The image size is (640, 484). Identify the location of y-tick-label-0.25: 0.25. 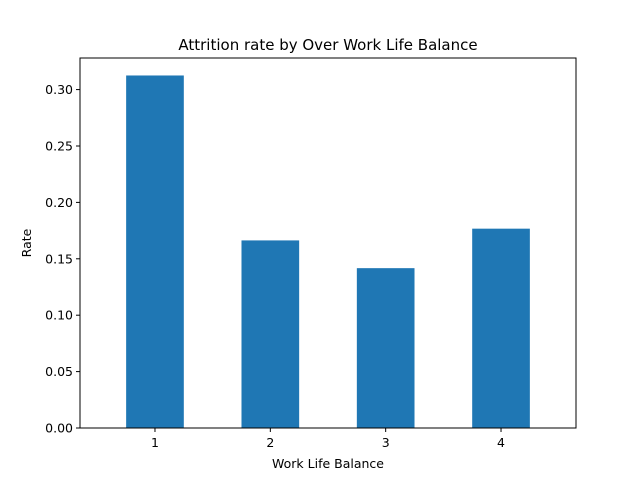
(59, 145).